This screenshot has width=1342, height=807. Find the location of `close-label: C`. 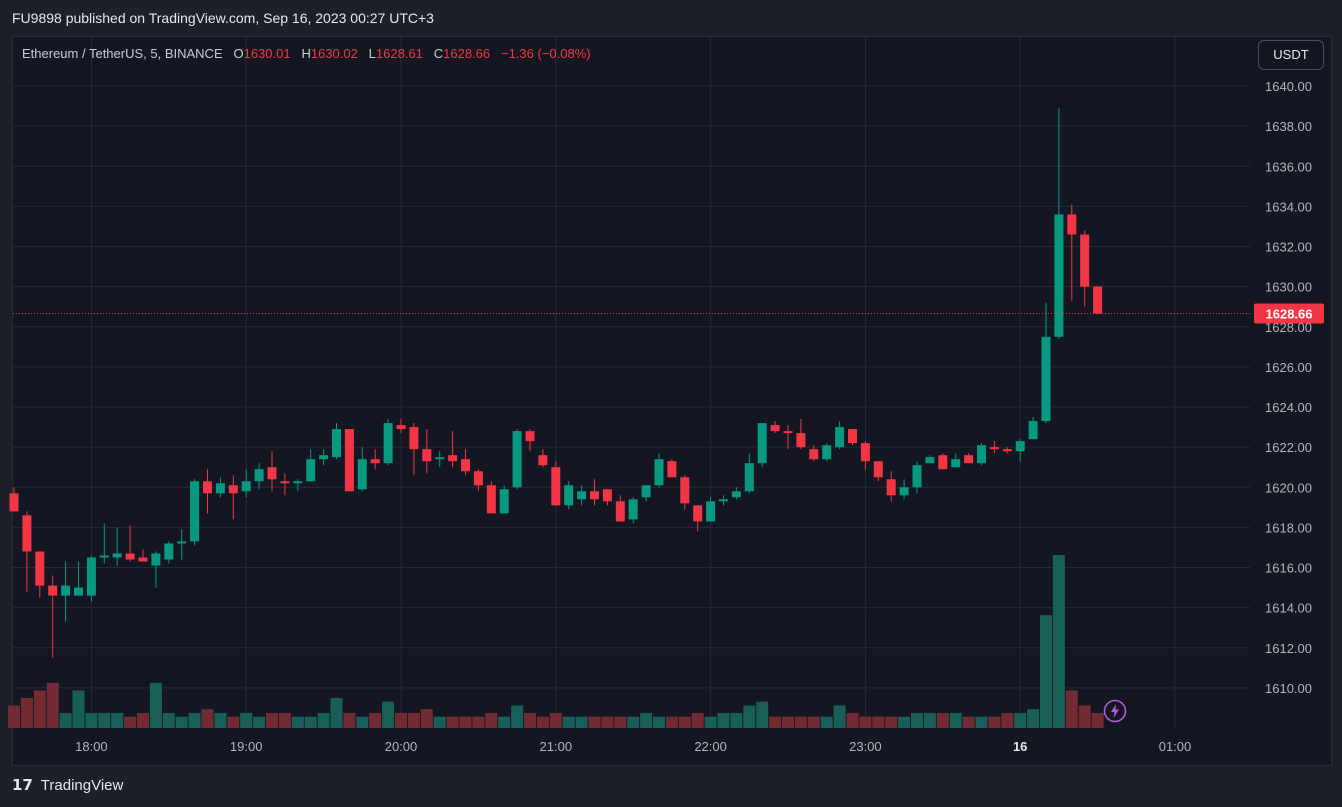

close-label: C is located at coordinates (438, 53).